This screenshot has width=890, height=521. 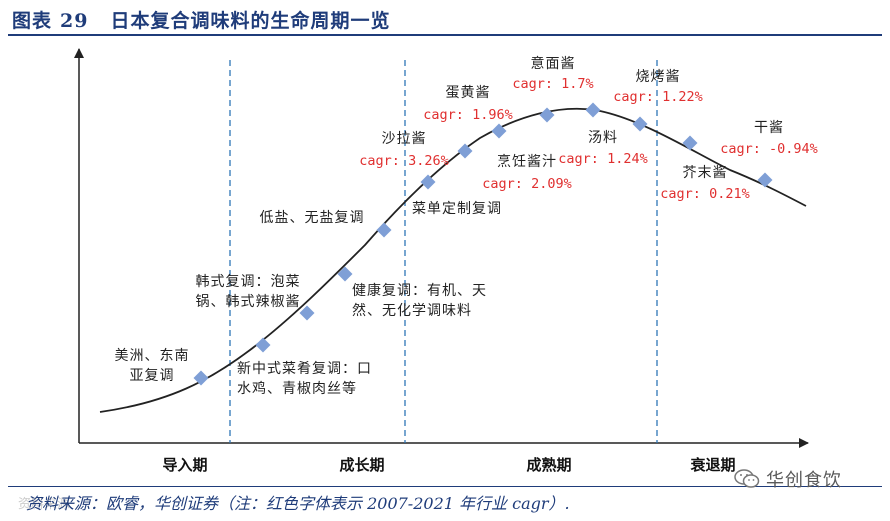 What do you see at coordinates (603, 138) in the screenshot?
I see `node-label-n11-line-1: 汤料` at bounding box center [603, 138].